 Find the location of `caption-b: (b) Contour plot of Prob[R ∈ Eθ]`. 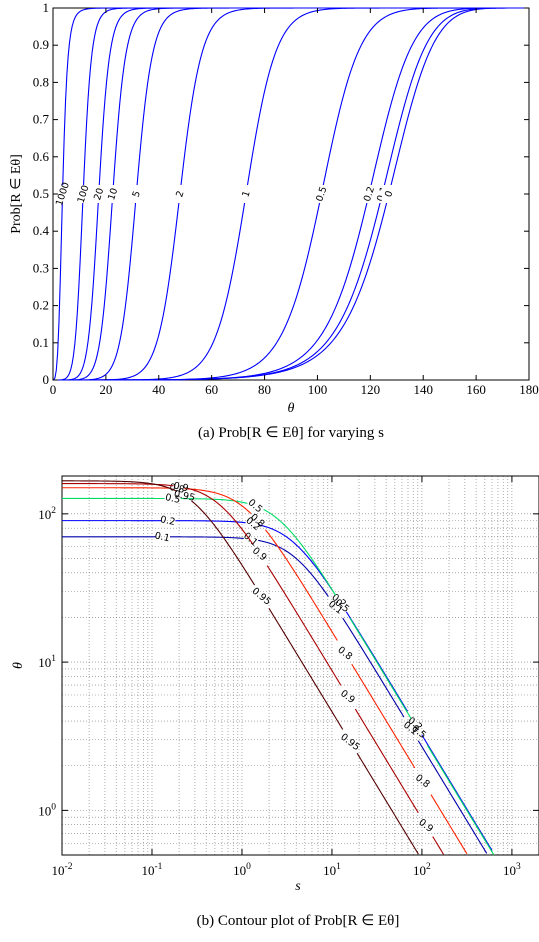

caption-b: (b) Contour plot of Prob[R ∈ Eθ] is located at coordinates (298, 921).